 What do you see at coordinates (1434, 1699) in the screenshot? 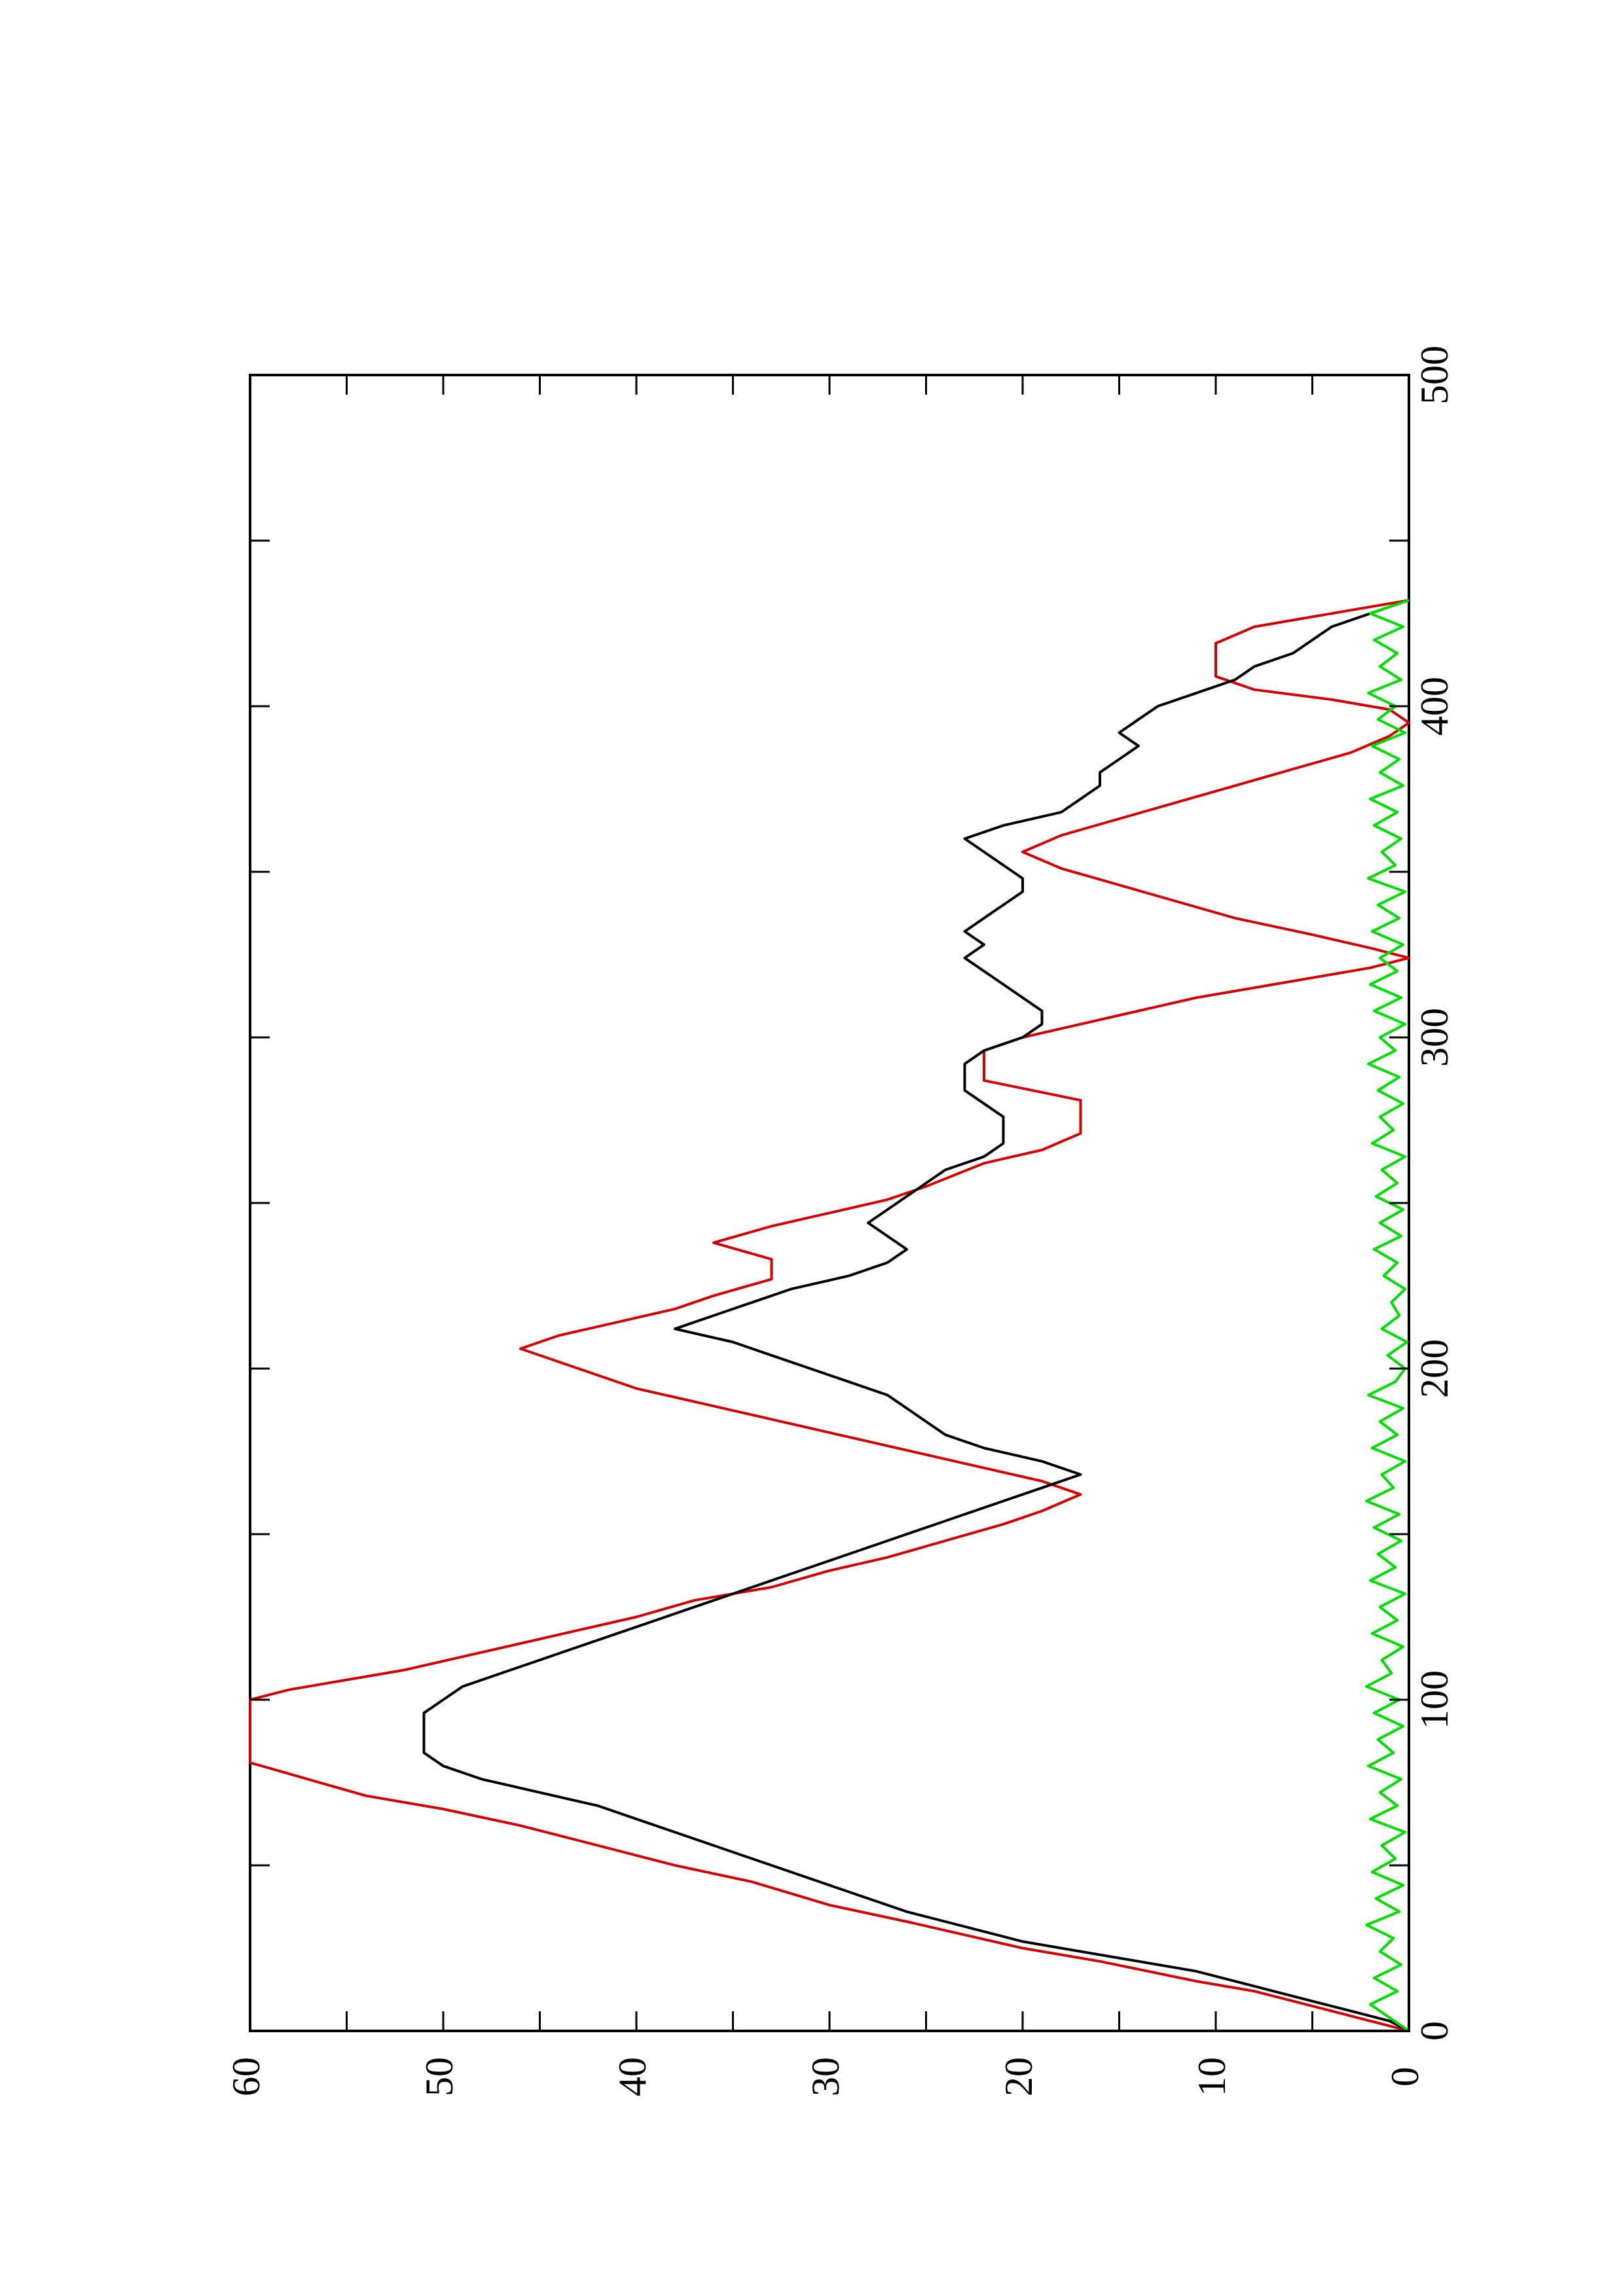
I see `x-tick-label: 100` at bounding box center [1434, 1699].